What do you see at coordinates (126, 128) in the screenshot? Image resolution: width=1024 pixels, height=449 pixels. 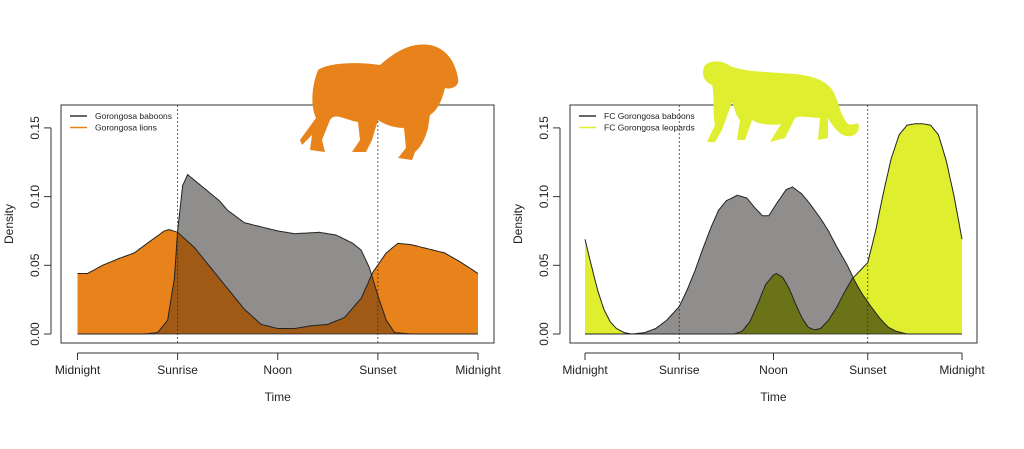 I see `legend-label: Gorongosa lions` at bounding box center [126, 128].